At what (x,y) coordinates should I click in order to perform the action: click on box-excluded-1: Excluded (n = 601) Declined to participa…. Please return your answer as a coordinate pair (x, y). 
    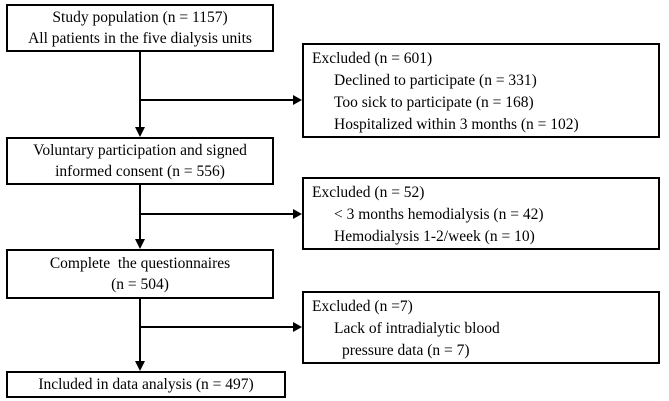
    Looking at the image, I should click on (481, 90).